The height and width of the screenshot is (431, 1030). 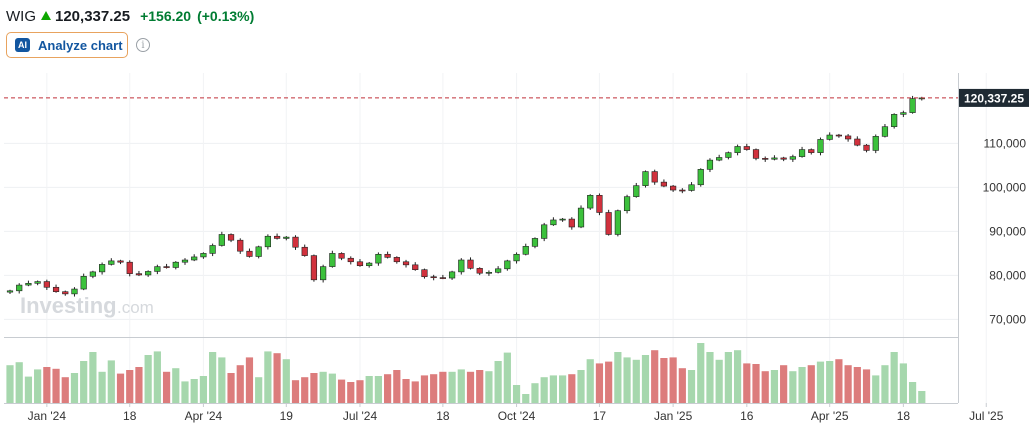 I want to click on watermark-suffix: .com, so click(x=135, y=307).